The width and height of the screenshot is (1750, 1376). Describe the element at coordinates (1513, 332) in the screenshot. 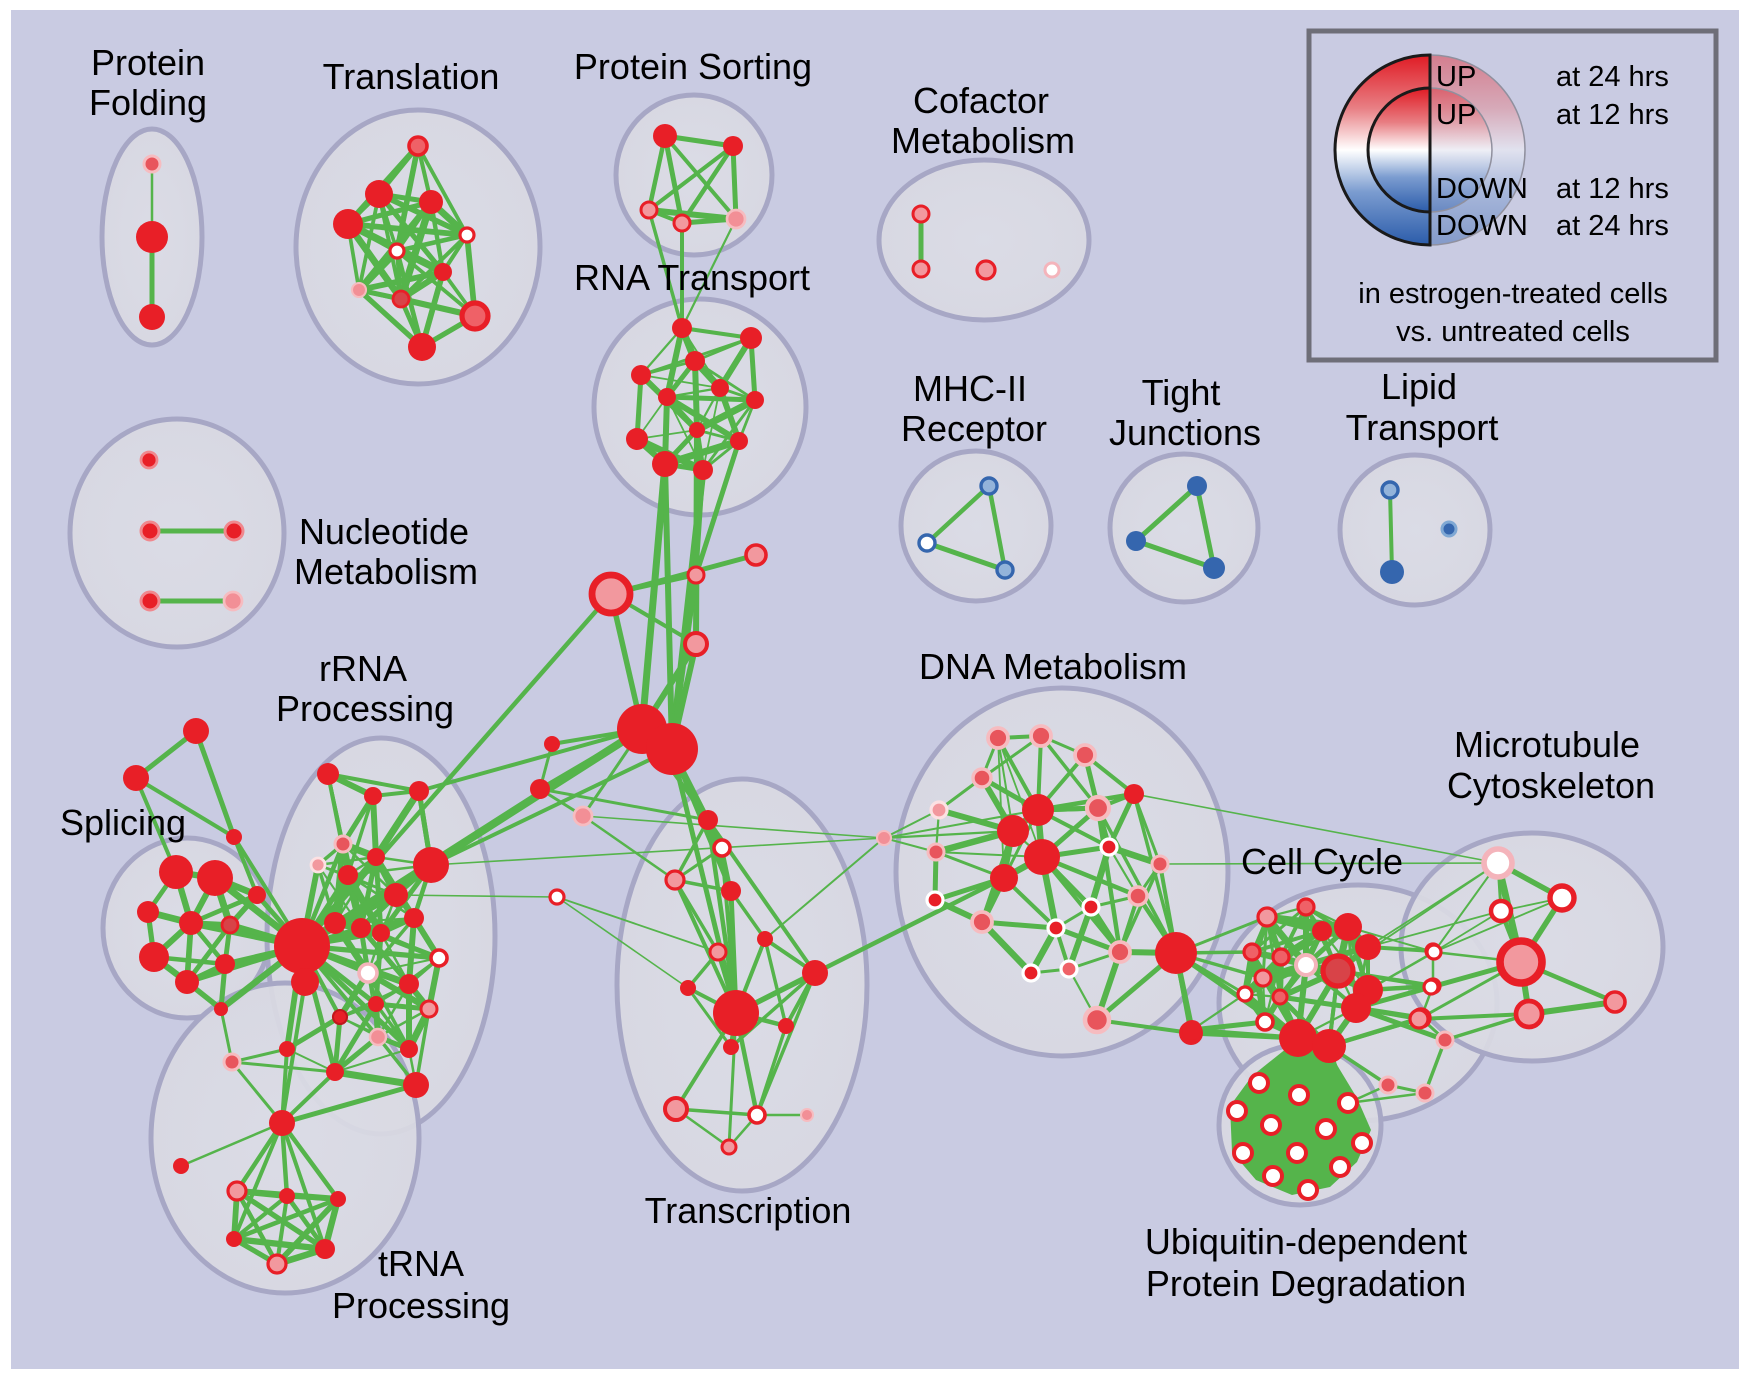

I see `svg-text: vs. untreated cells` at that location.